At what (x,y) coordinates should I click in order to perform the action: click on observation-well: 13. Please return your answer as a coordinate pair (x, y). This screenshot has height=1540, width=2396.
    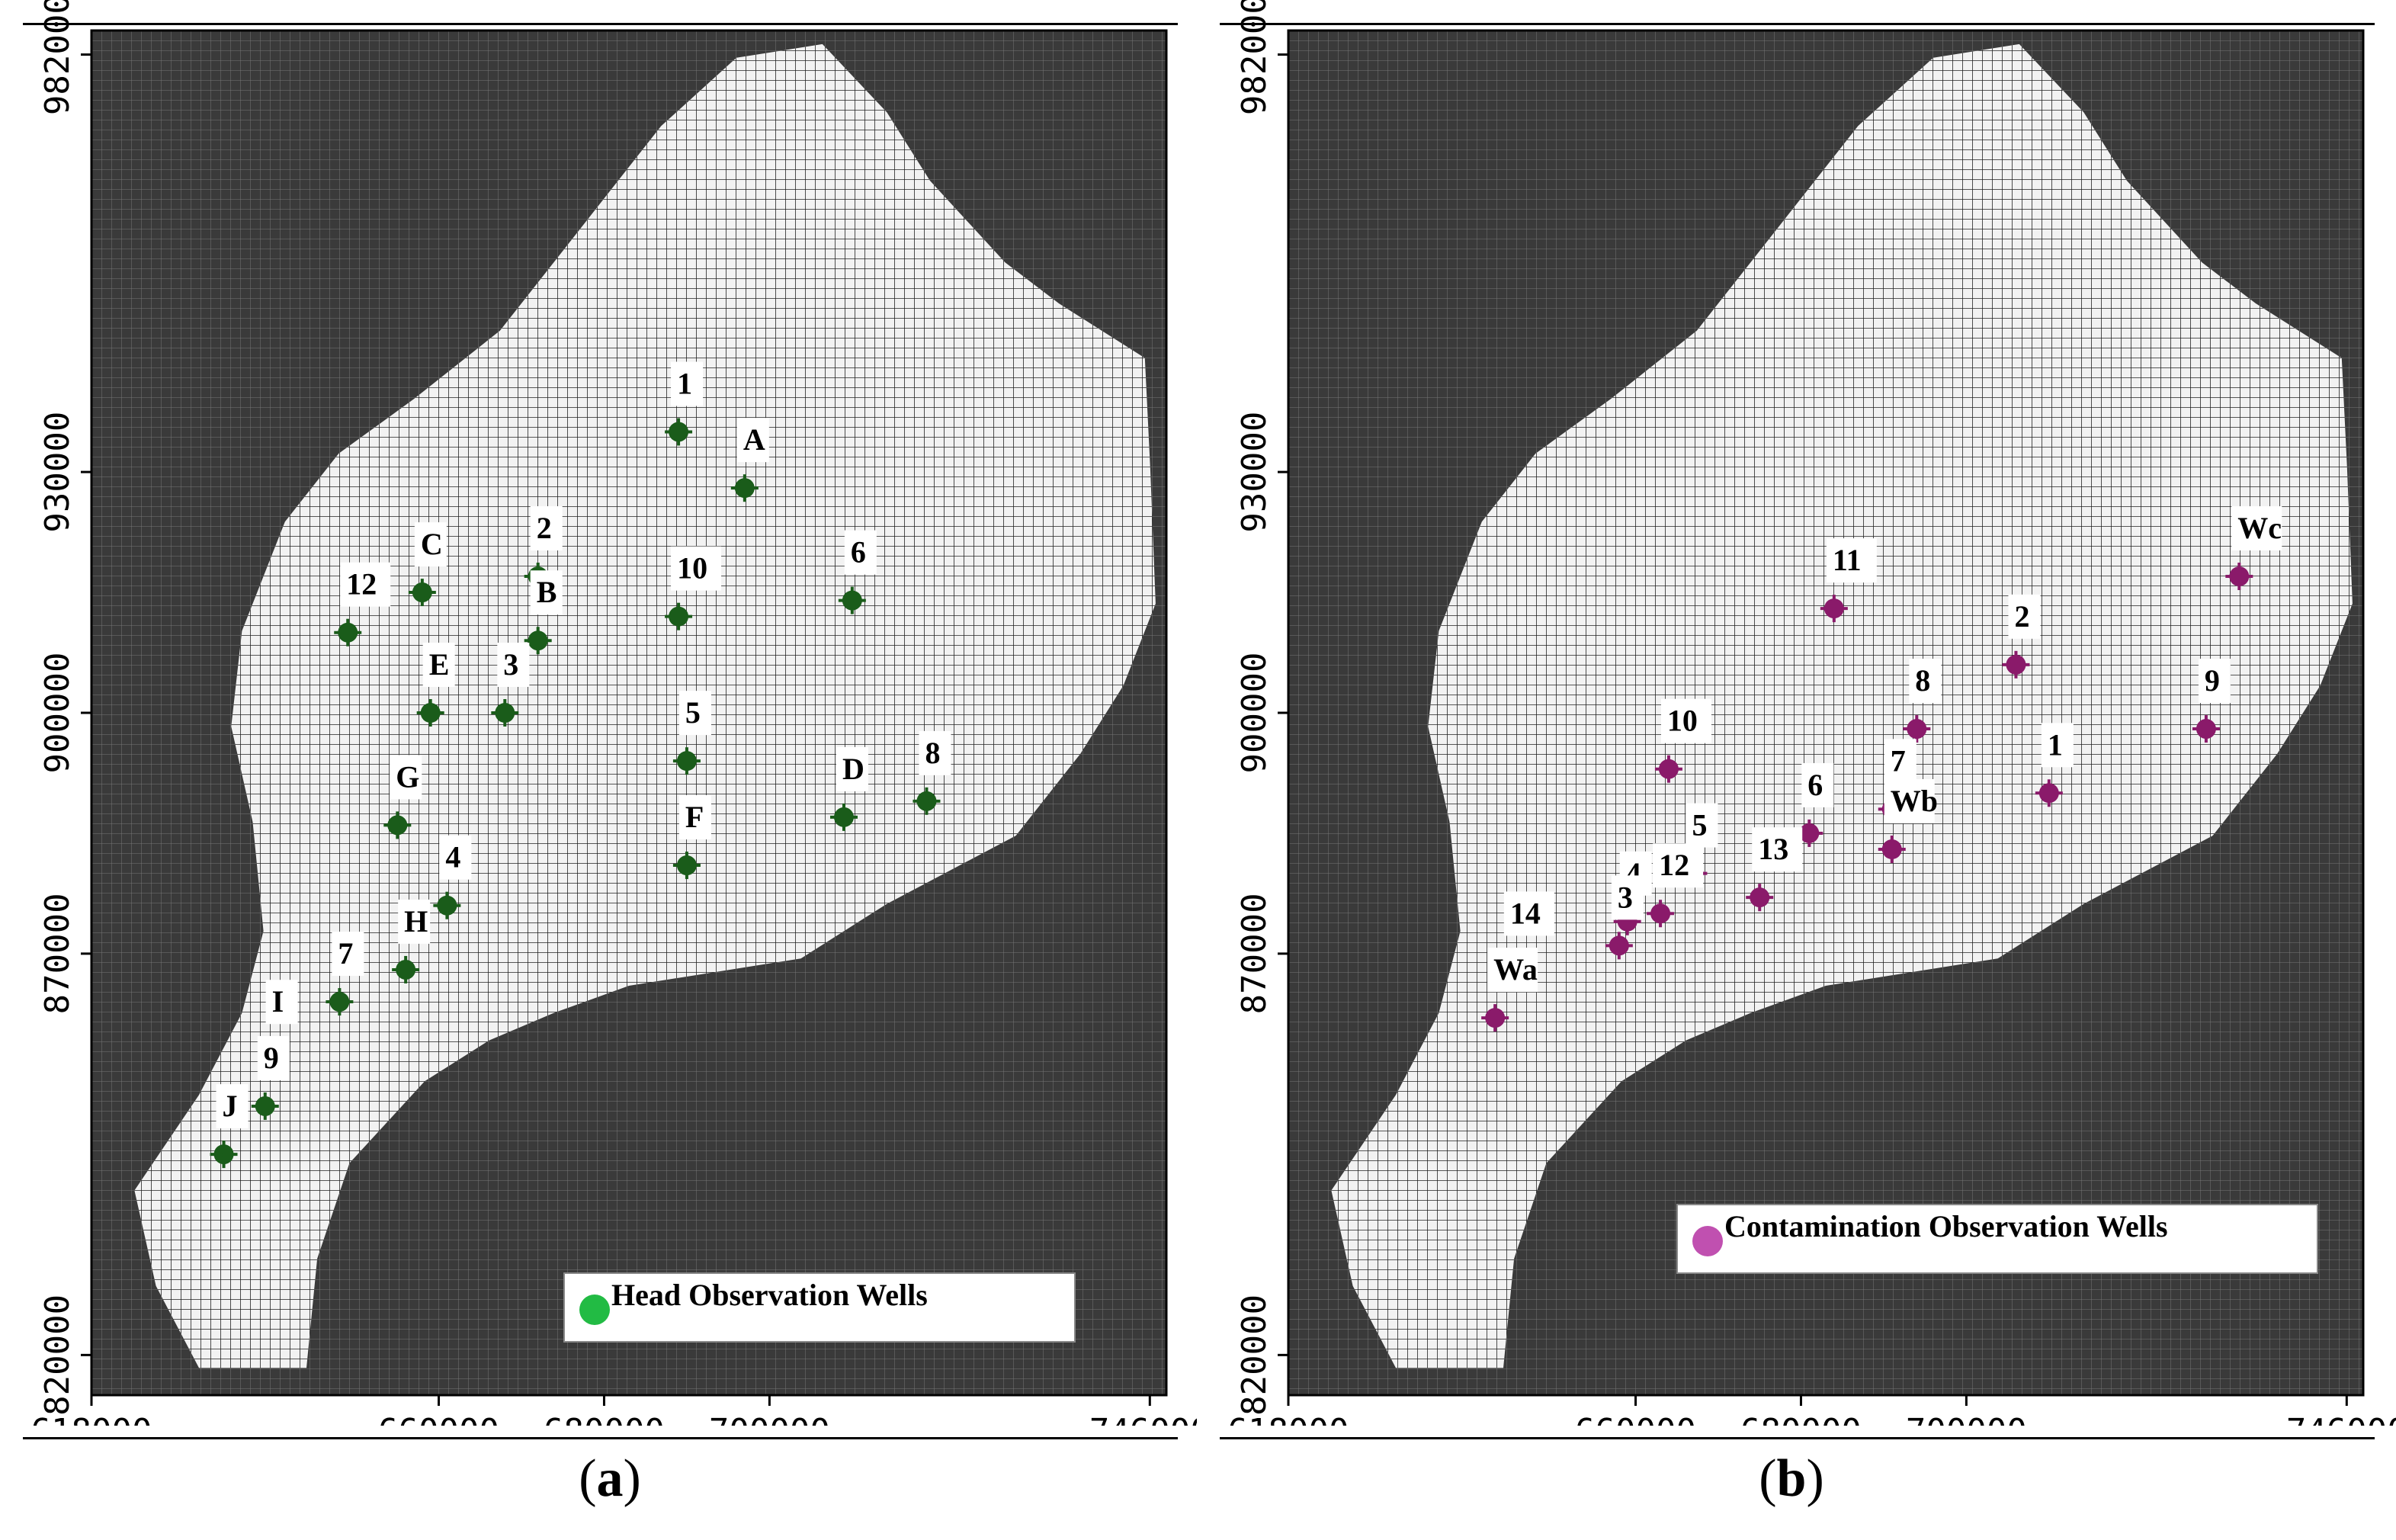
    Looking at the image, I should click on (1774, 870).